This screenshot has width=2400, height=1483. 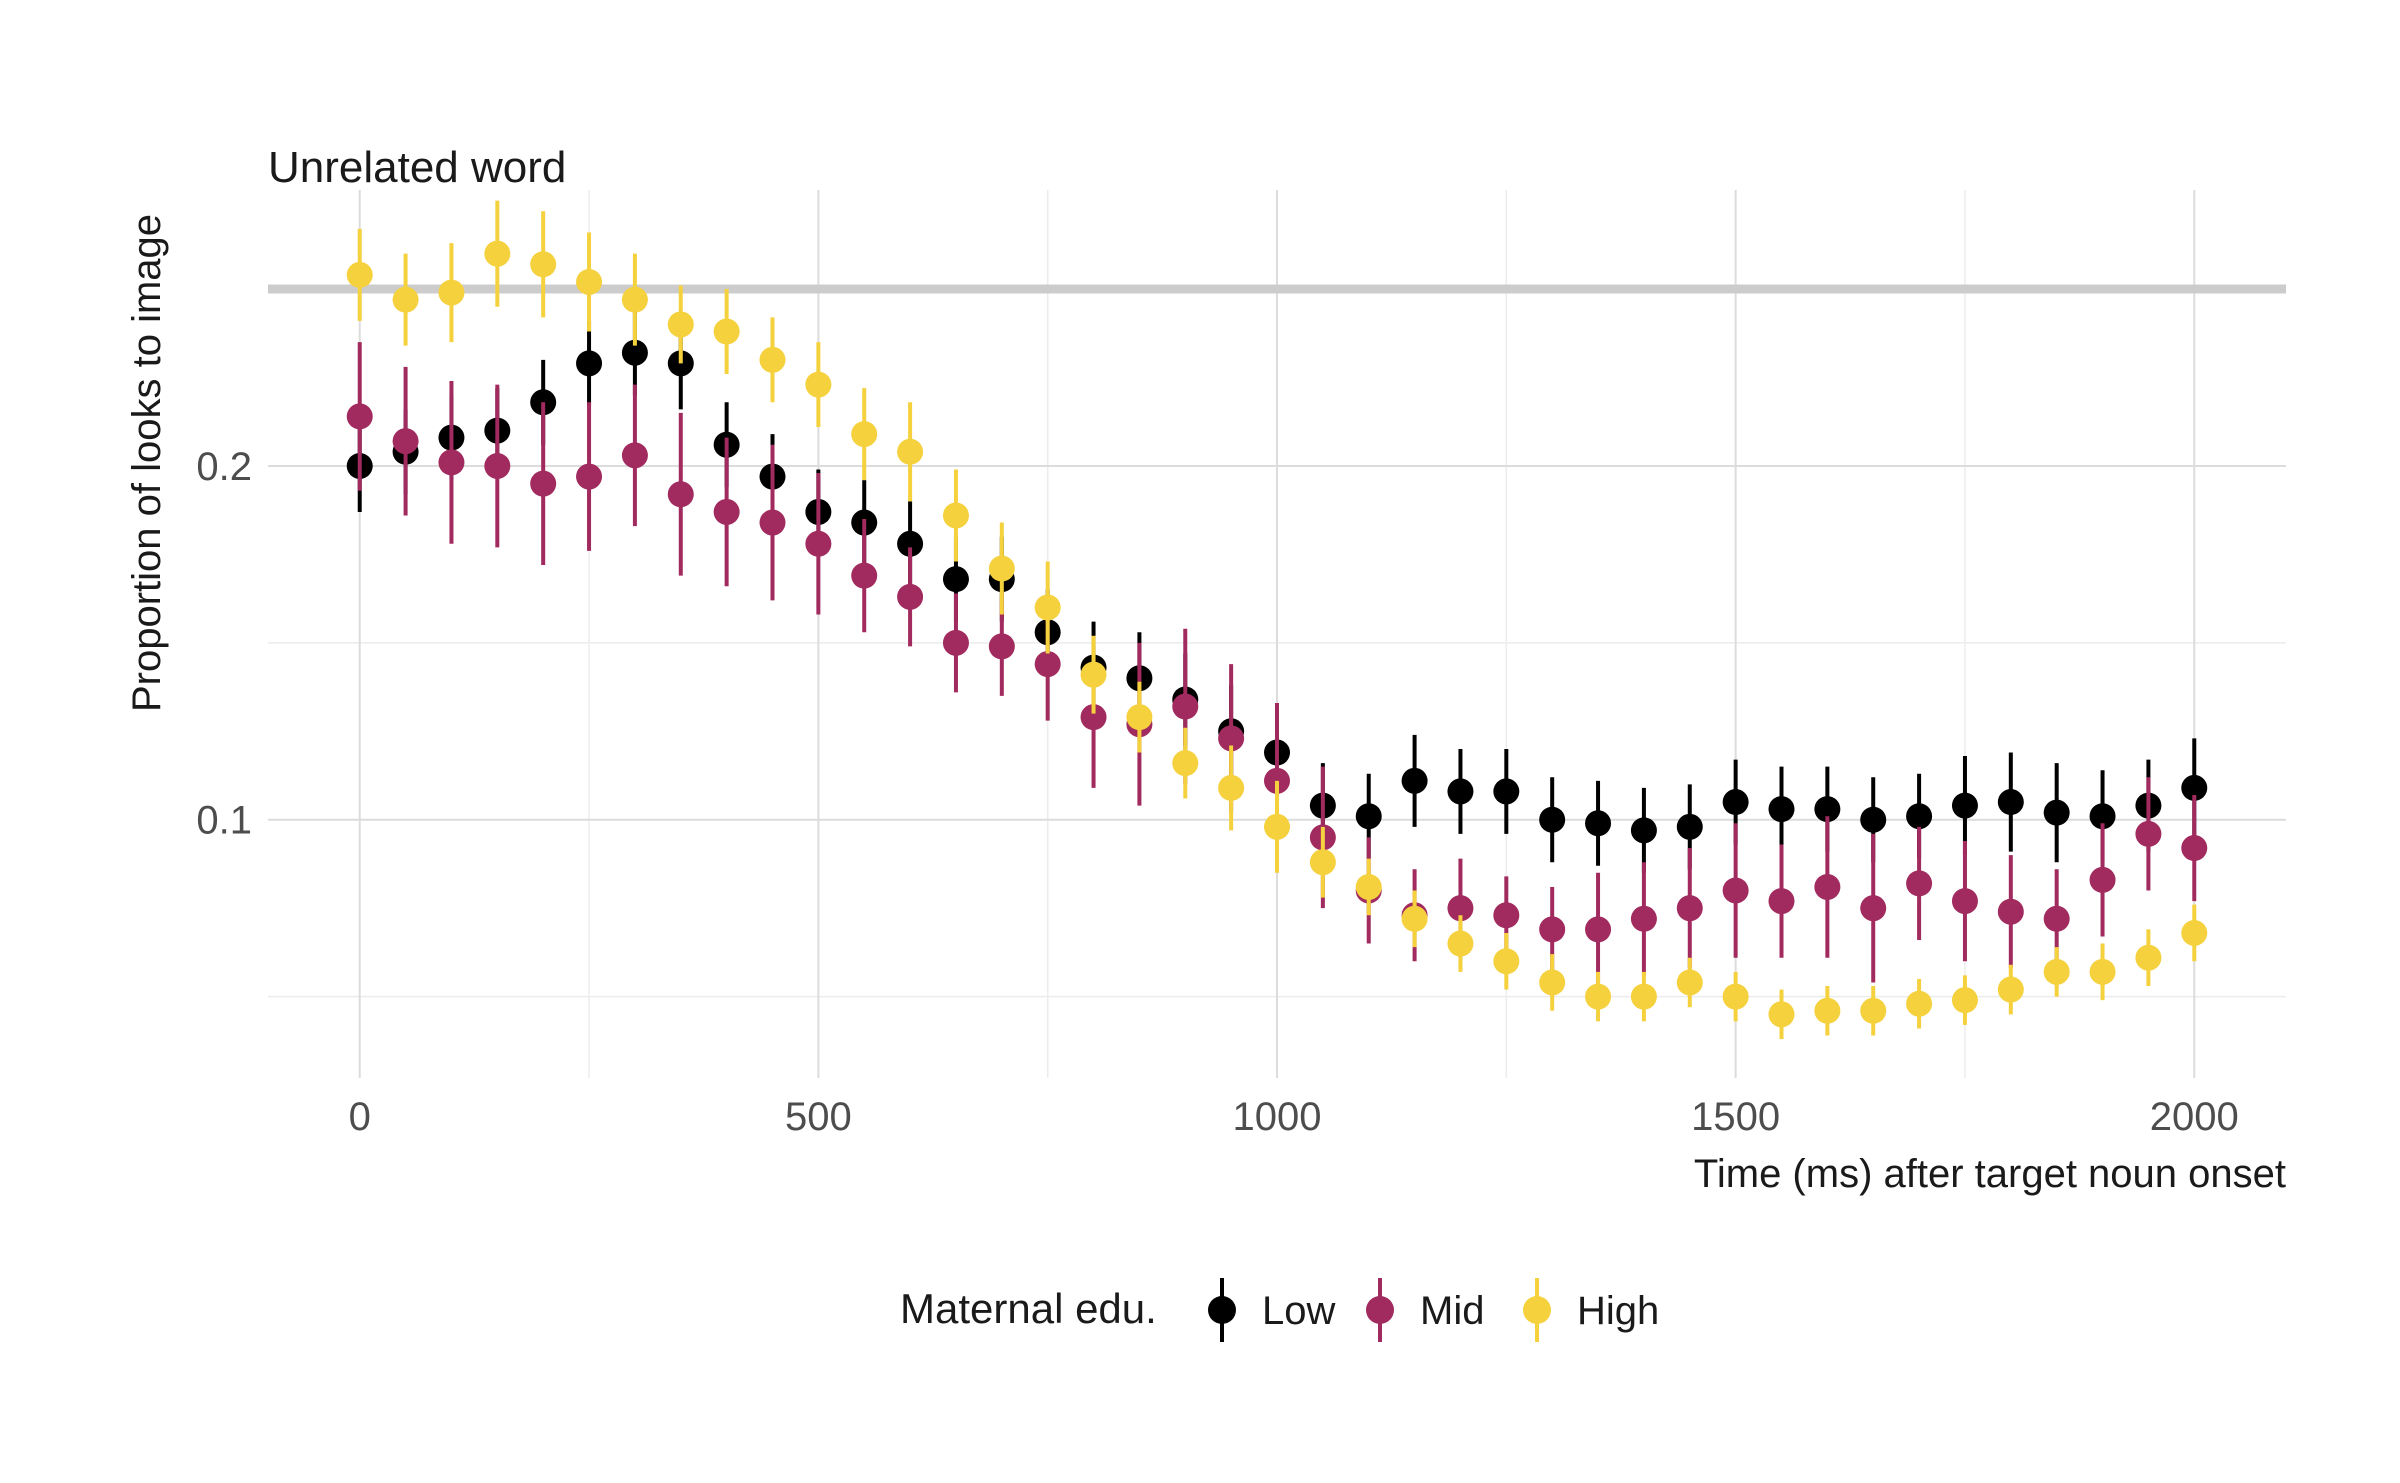 What do you see at coordinates (147, 463) in the screenshot?
I see `y-axis-title: Proportion of looks to image` at bounding box center [147, 463].